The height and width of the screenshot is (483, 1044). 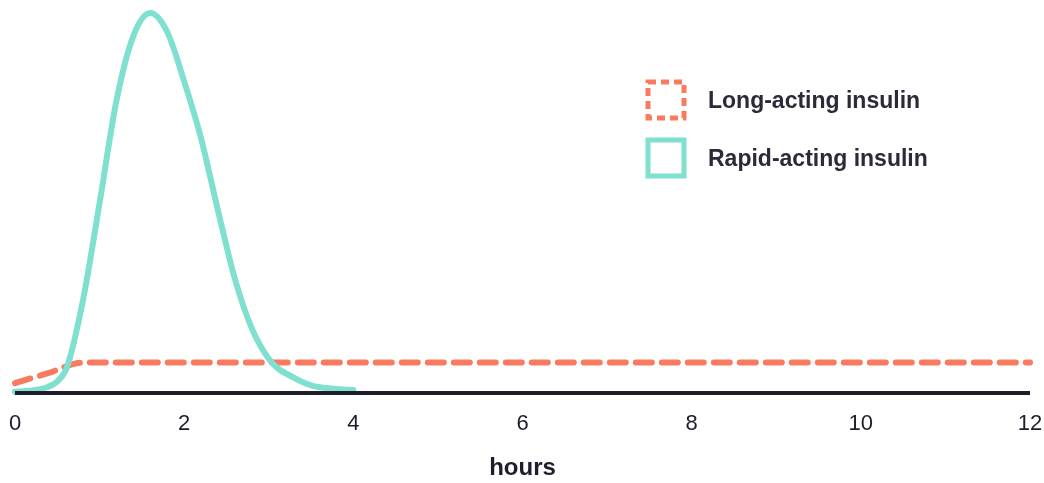 I want to click on legend-label: Rapid-acting insulin, so click(x=818, y=158).